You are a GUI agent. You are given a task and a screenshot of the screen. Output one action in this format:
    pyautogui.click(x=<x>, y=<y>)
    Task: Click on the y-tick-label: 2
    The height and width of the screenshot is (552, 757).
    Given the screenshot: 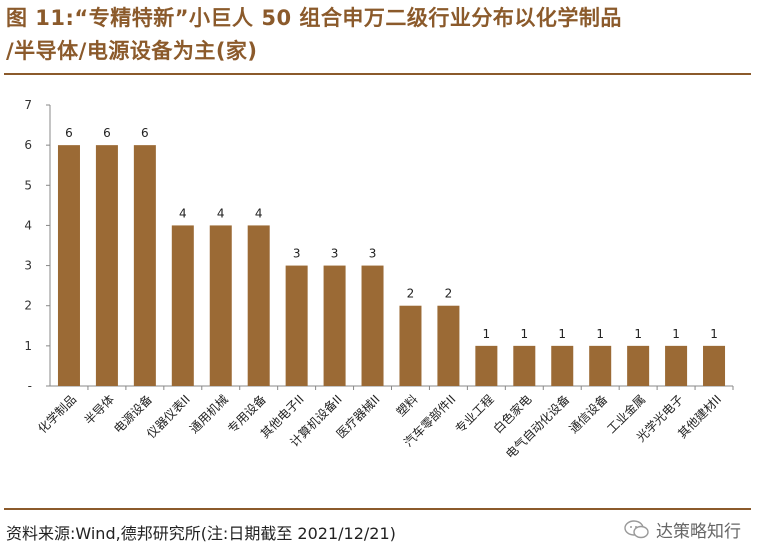 What is the action you would take?
    pyautogui.click(x=28, y=306)
    